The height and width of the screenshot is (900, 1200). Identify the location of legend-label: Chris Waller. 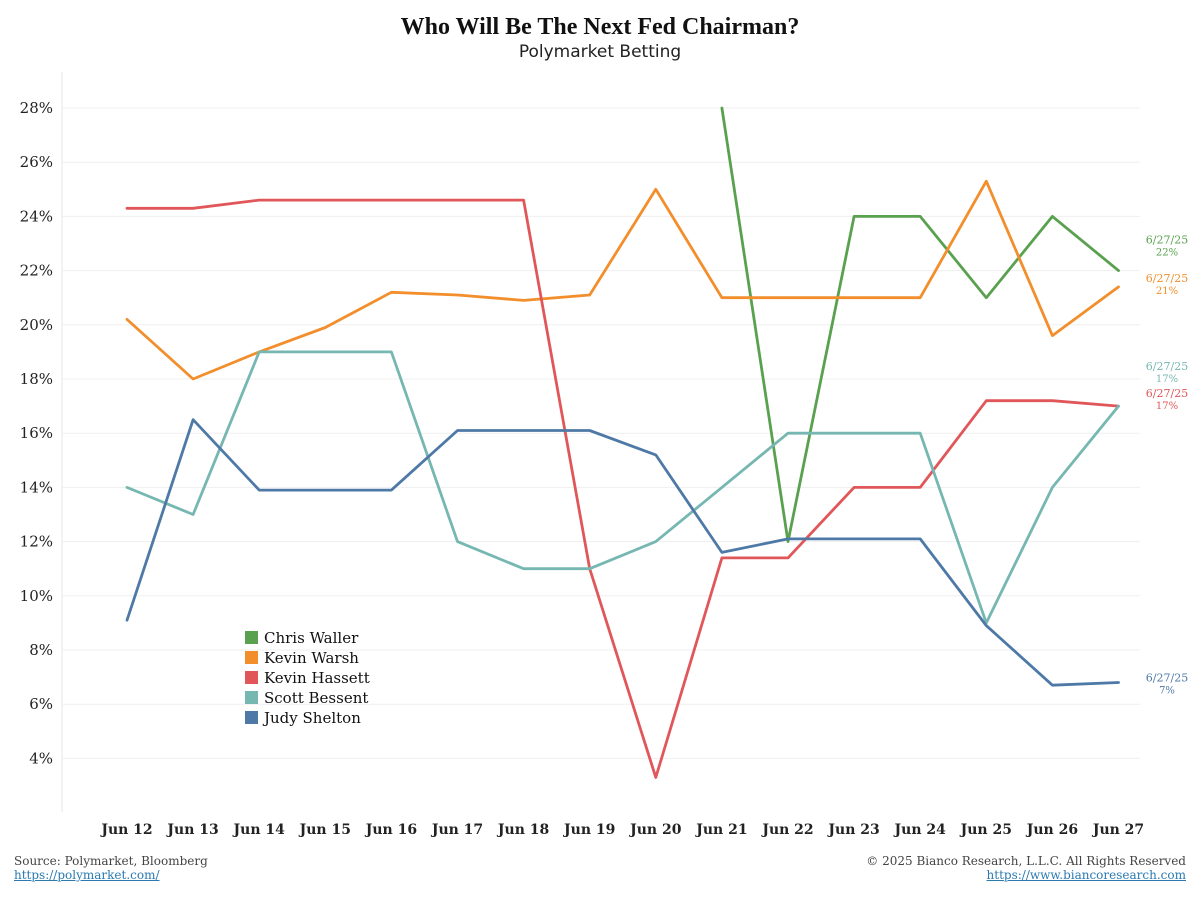
(311, 638).